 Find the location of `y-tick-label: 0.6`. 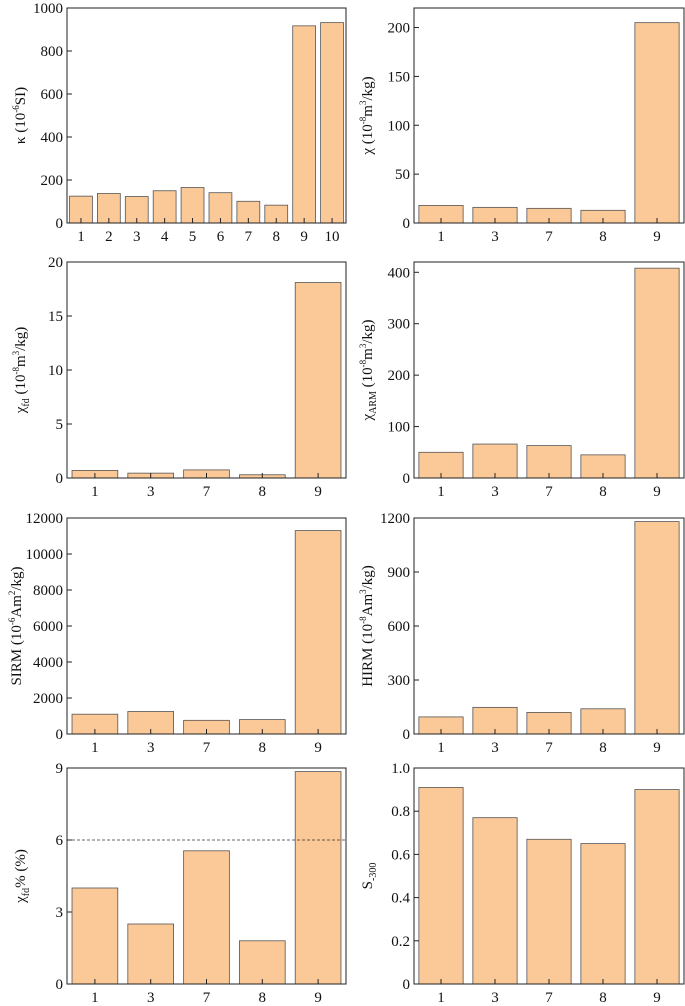

y-tick-label: 0.6 is located at coordinates (400, 855).